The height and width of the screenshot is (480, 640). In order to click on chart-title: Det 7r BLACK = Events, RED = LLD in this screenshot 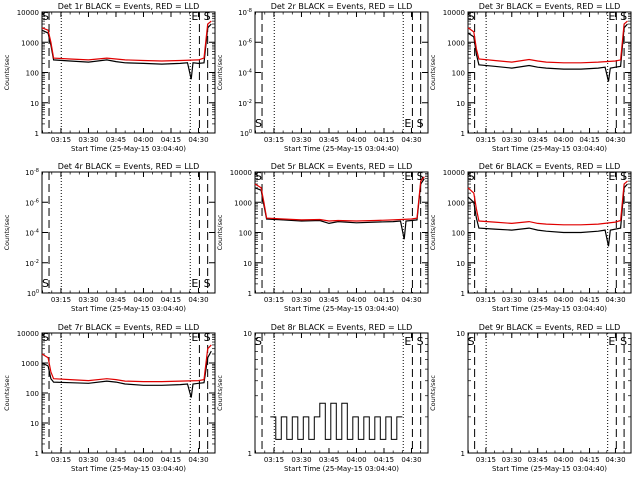, I will do `click(129, 327)`.